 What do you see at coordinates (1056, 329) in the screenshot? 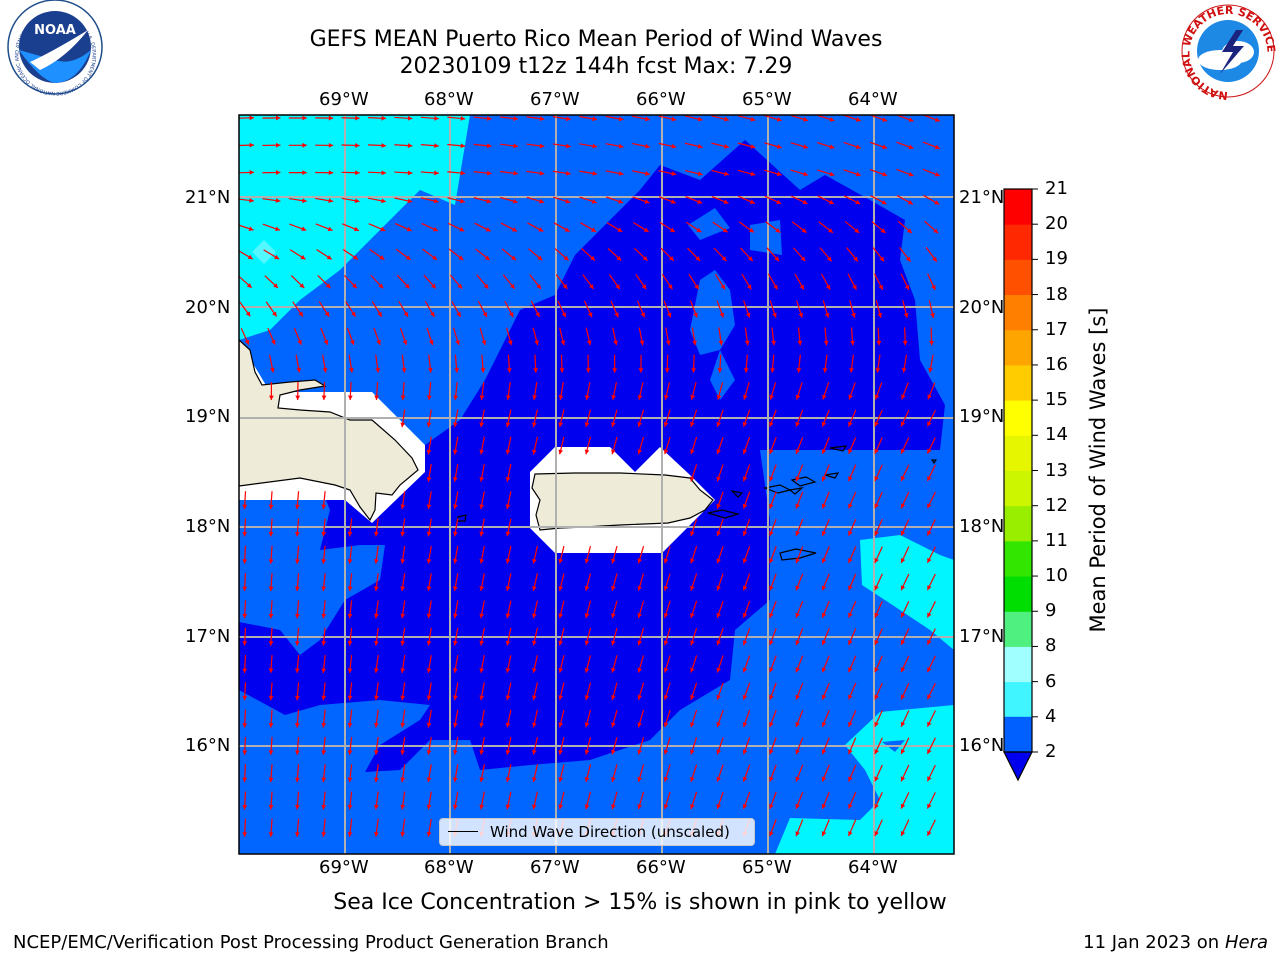
I see `colorbar-tick: 17` at bounding box center [1056, 329].